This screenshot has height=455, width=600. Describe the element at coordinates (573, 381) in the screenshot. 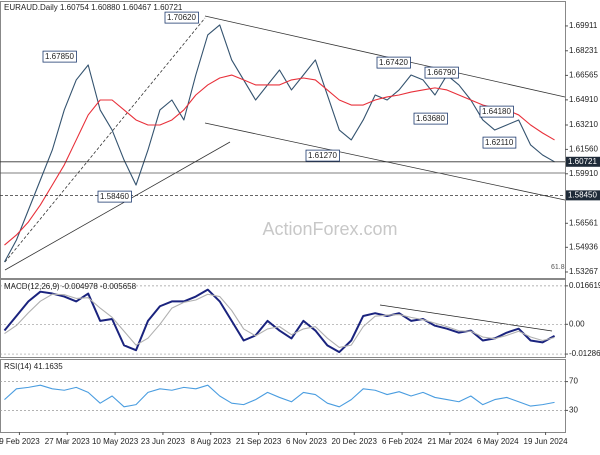

I see `y-tick-label: 70` at that location.